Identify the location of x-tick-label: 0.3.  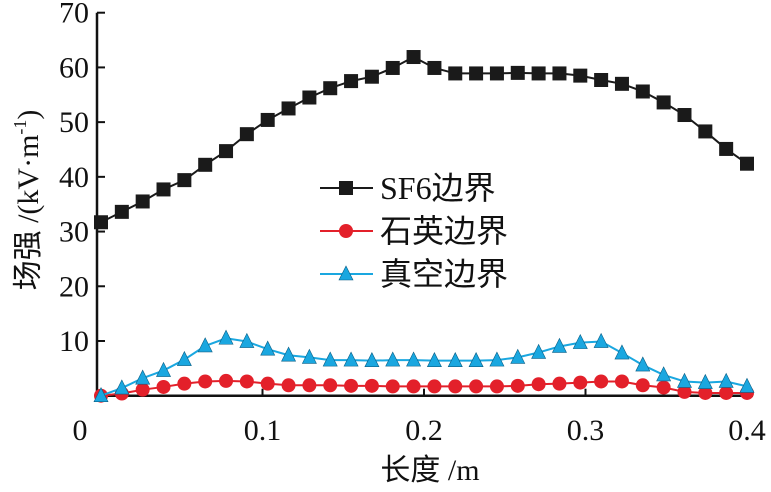
(586, 430).